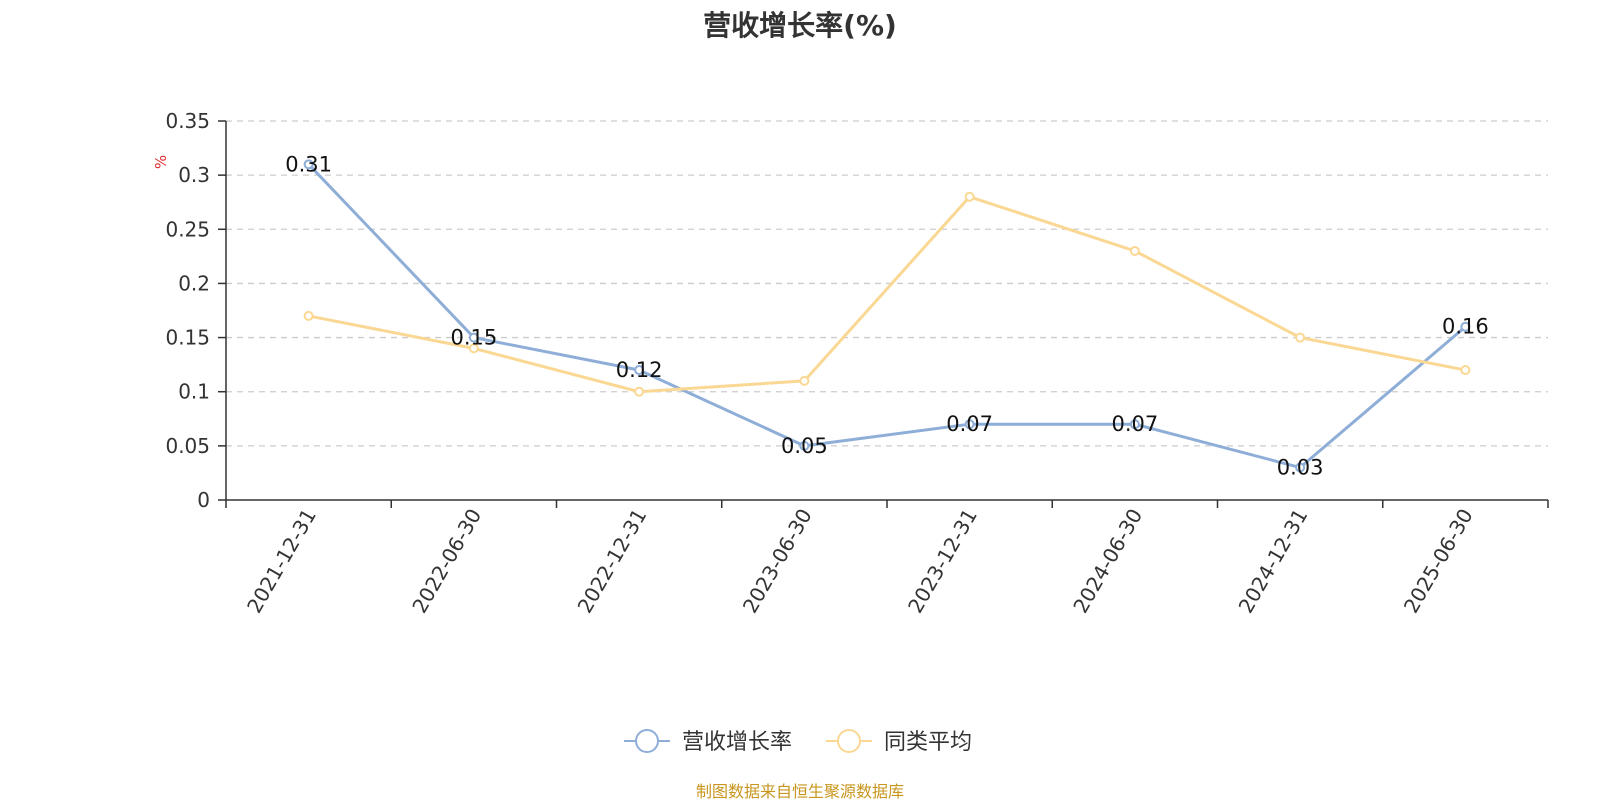 The width and height of the screenshot is (1600, 802). What do you see at coordinates (1107, 561) in the screenshot?
I see `x-tick-label: 2024-06-30` at bounding box center [1107, 561].